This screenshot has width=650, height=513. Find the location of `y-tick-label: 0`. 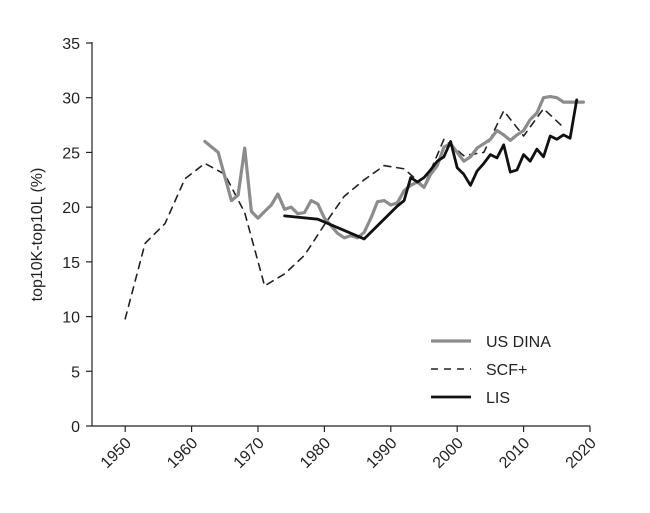

y-tick-label: 0 is located at coordinates (75, 427).